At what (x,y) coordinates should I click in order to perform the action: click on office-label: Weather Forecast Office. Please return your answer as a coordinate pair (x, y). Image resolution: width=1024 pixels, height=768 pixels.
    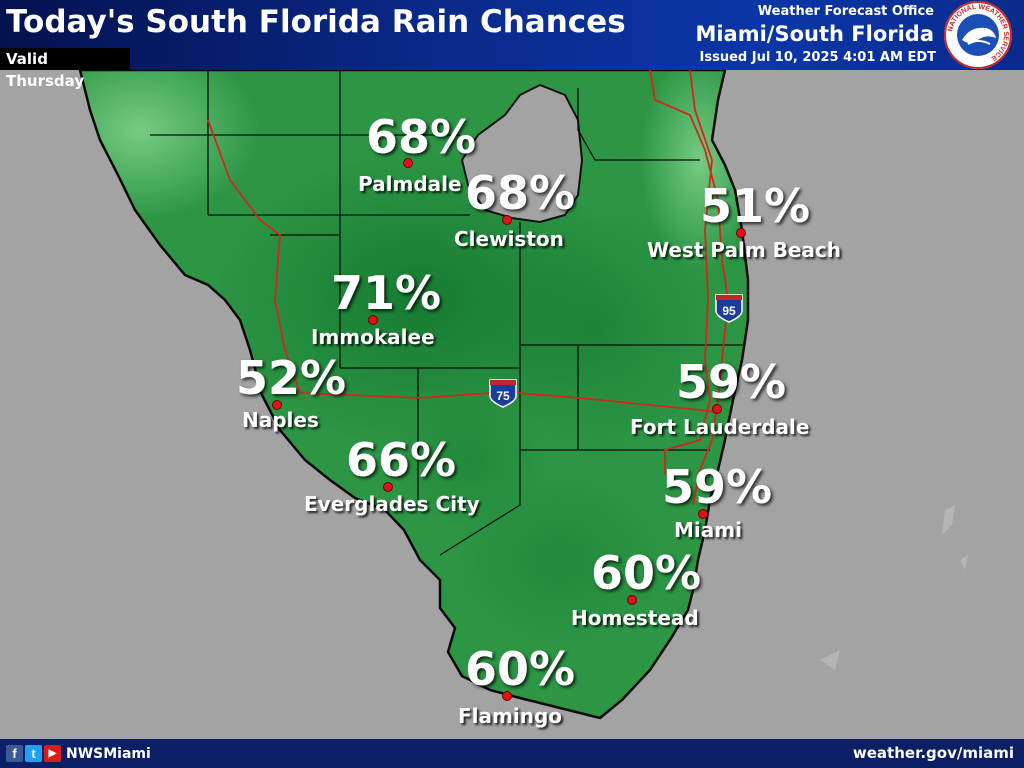
    Looking at the image, I should click on (845, 11).